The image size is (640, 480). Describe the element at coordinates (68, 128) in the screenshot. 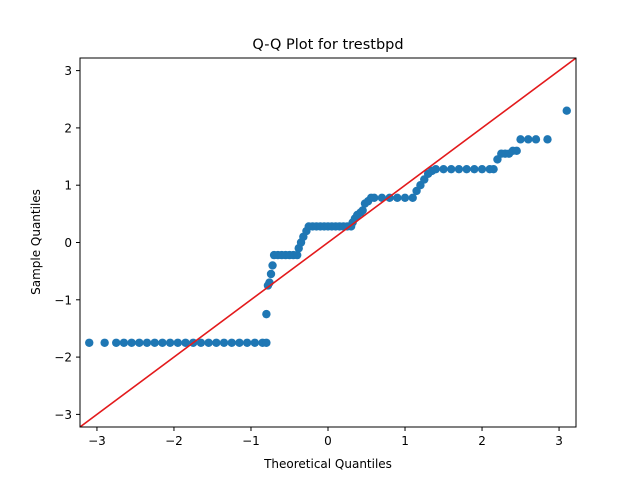

I see `y-tick-label: 2` at that location.